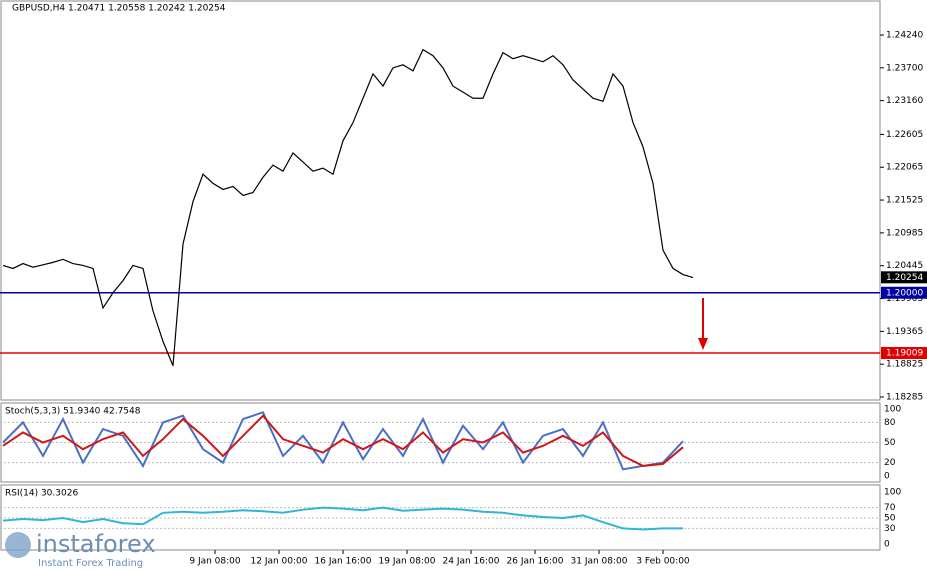 This screenshot has height=571, width=927. Describe the element at coordinates (703, 344) in the screenshot. I see `arrow-head` at that location.